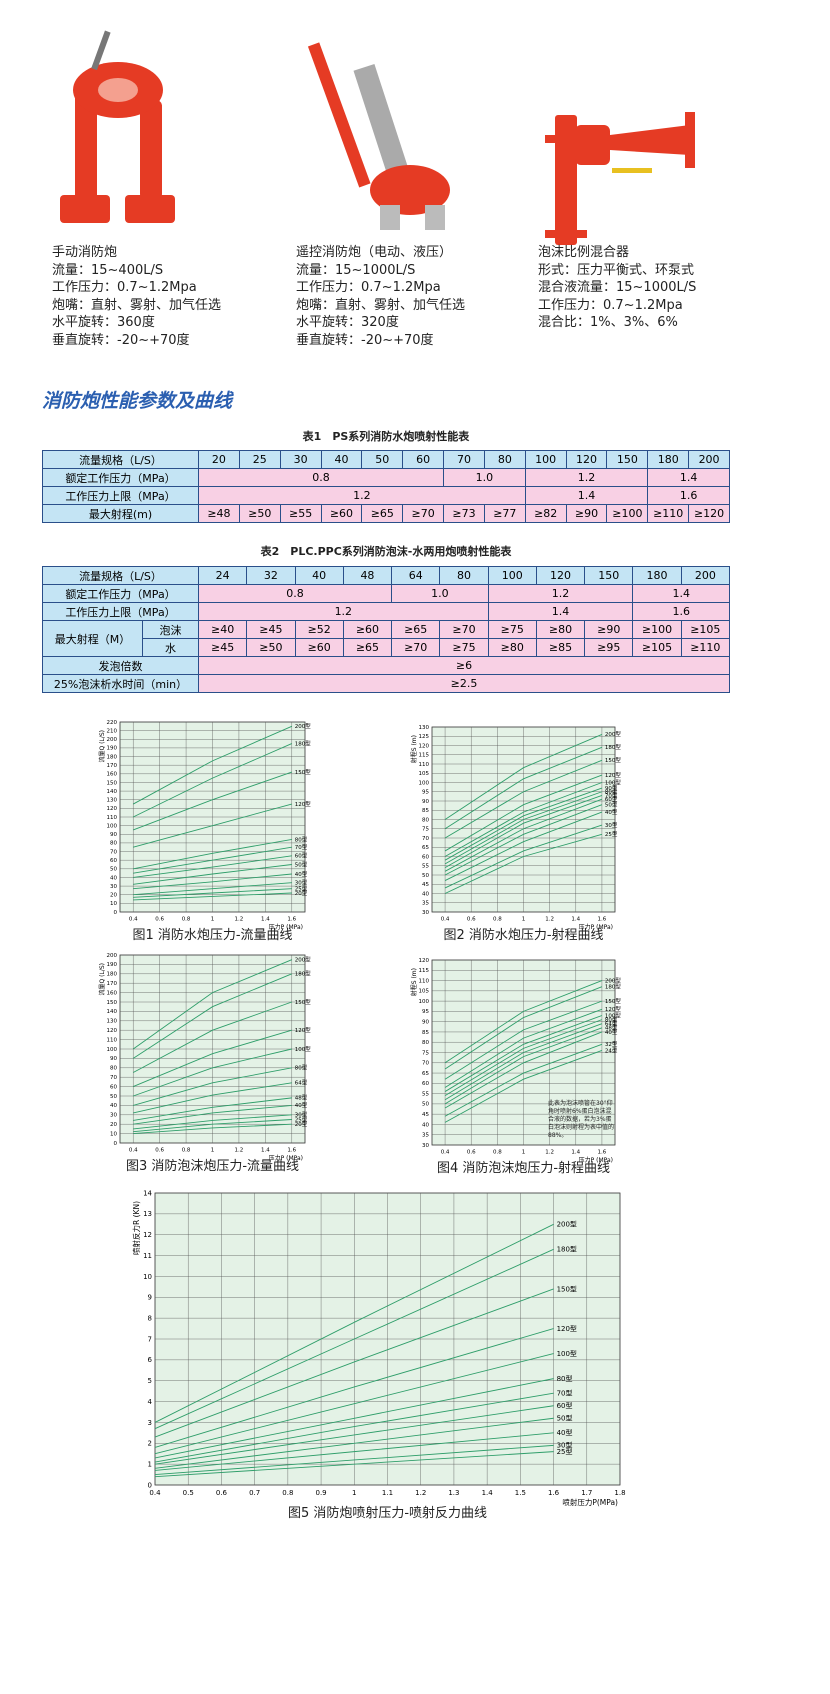  I want to click on x-axis-label: 压力P (MPa), so click(286, 927).